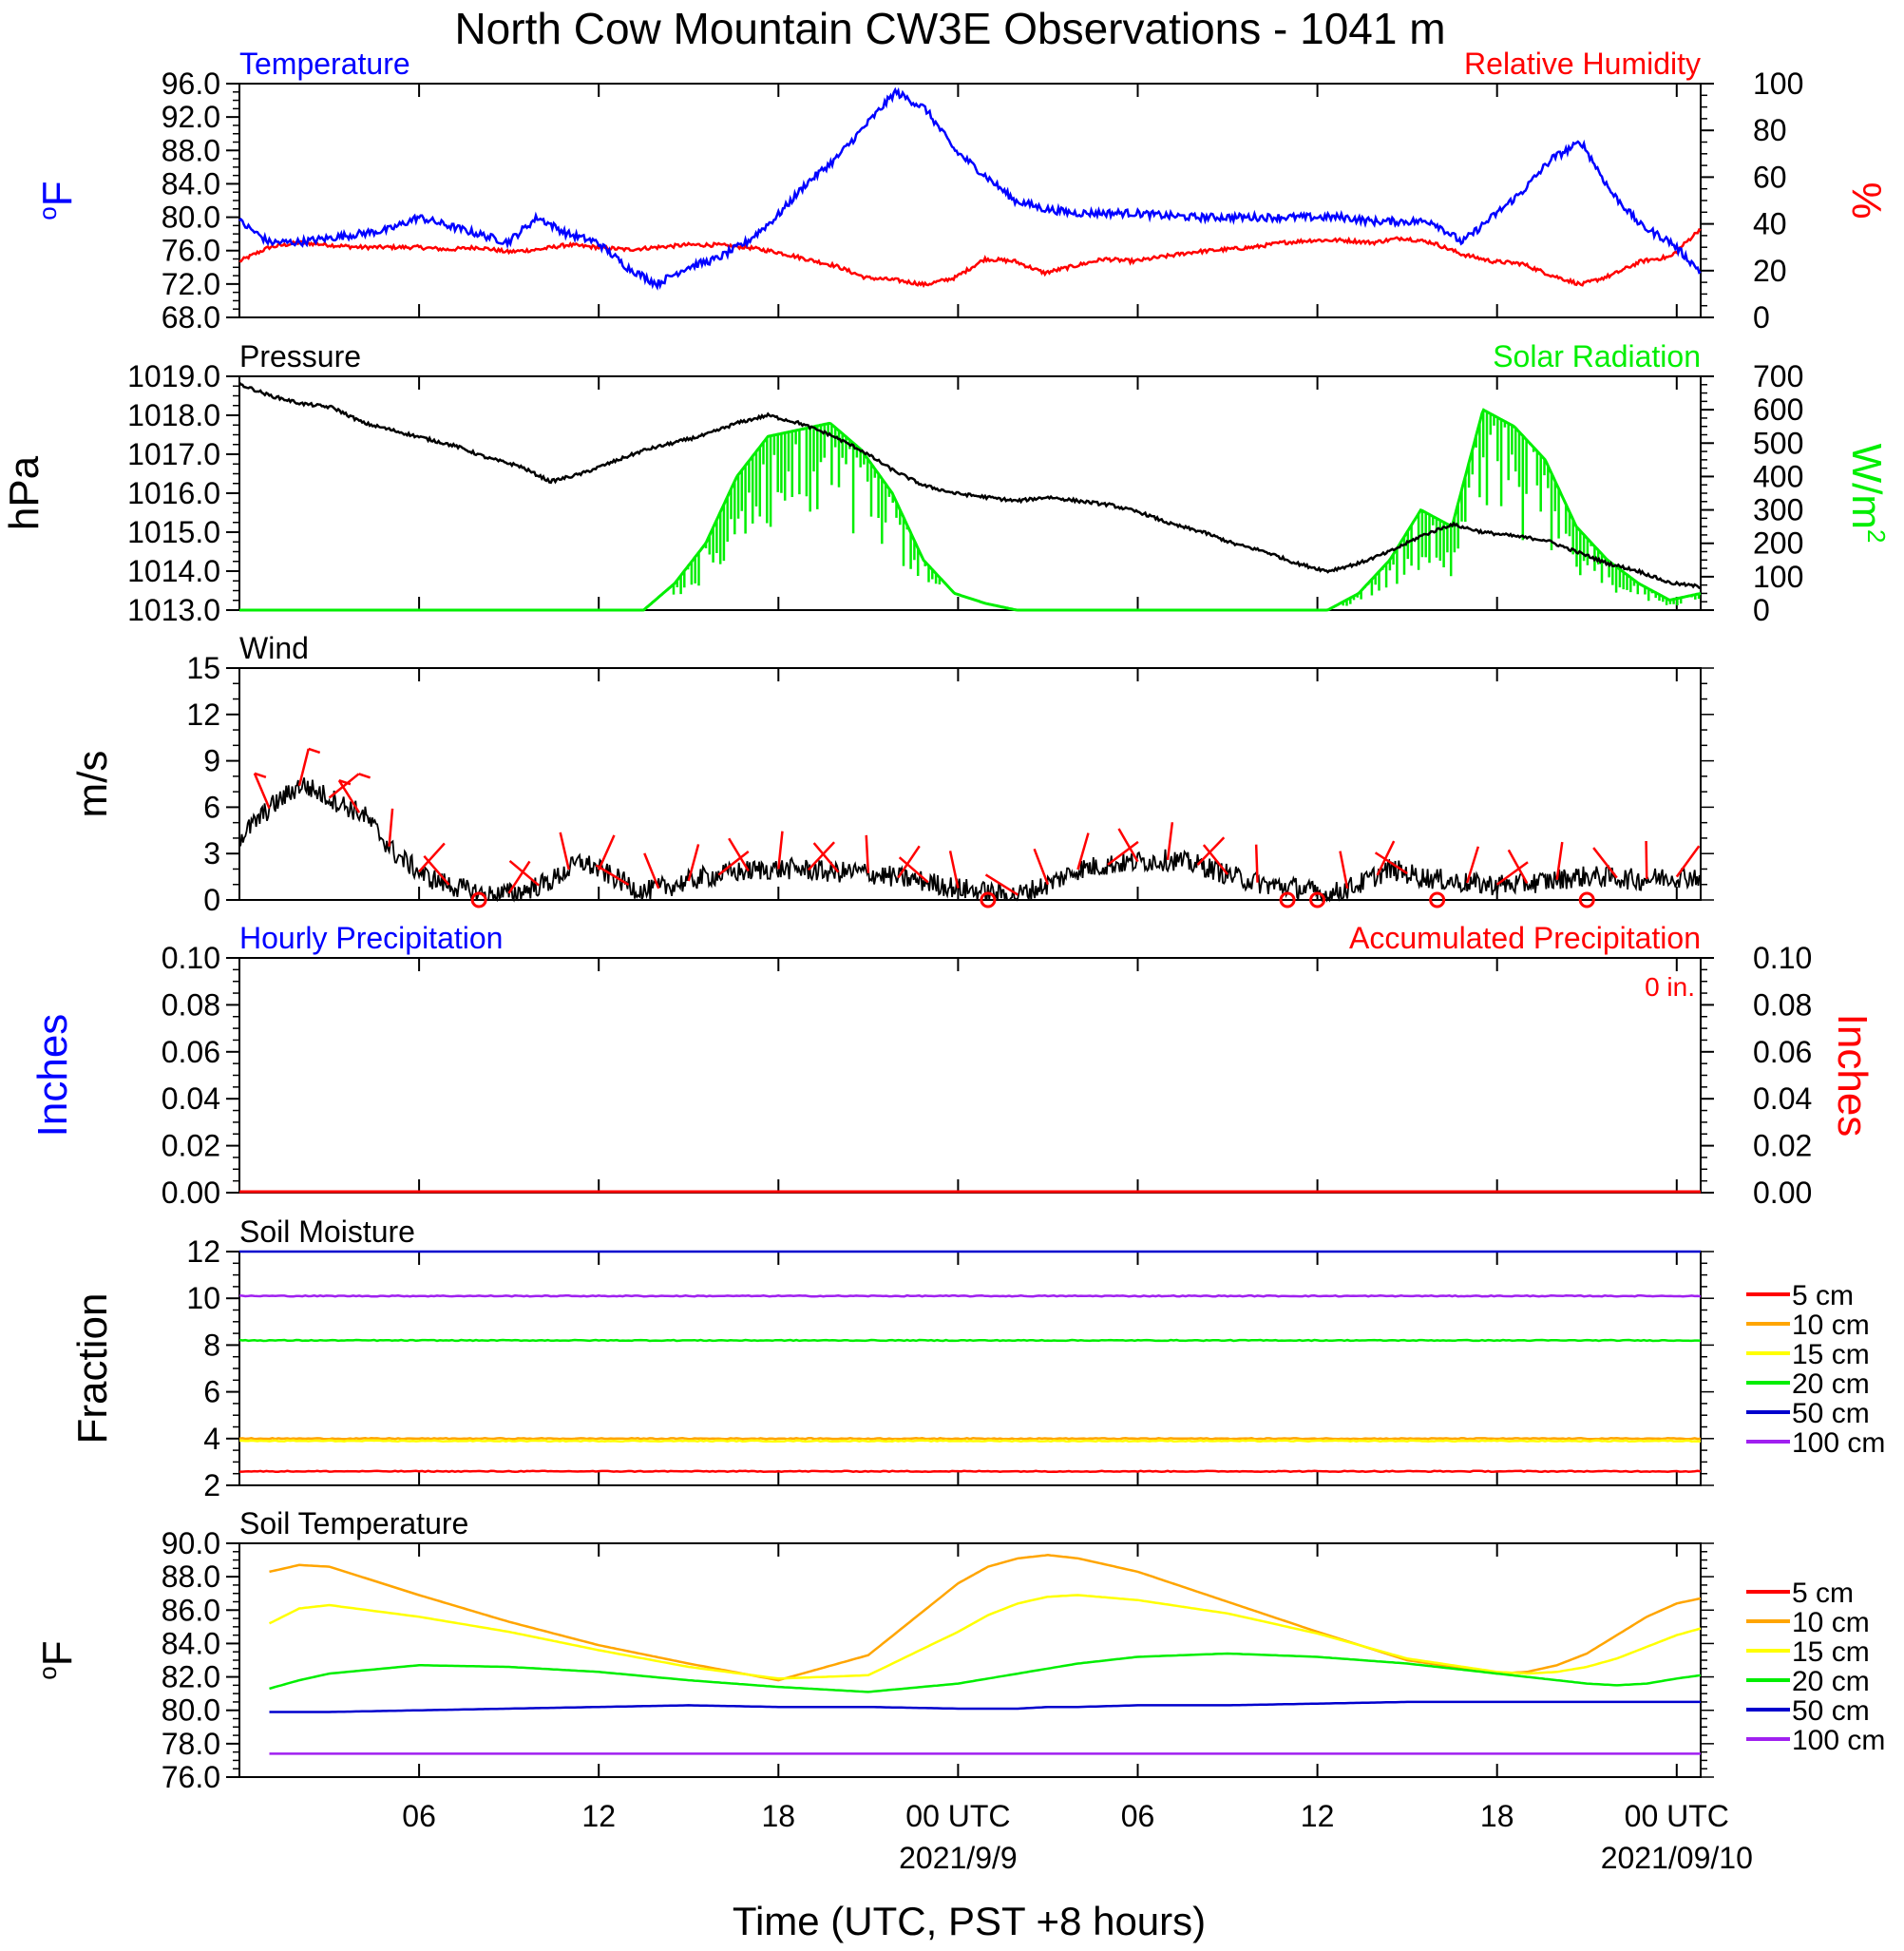 The image size is (1904, 1951). Describe the element at coordinates (191, 1643) in the screenshot. I see `y-tick-label: 84.0` at that location.